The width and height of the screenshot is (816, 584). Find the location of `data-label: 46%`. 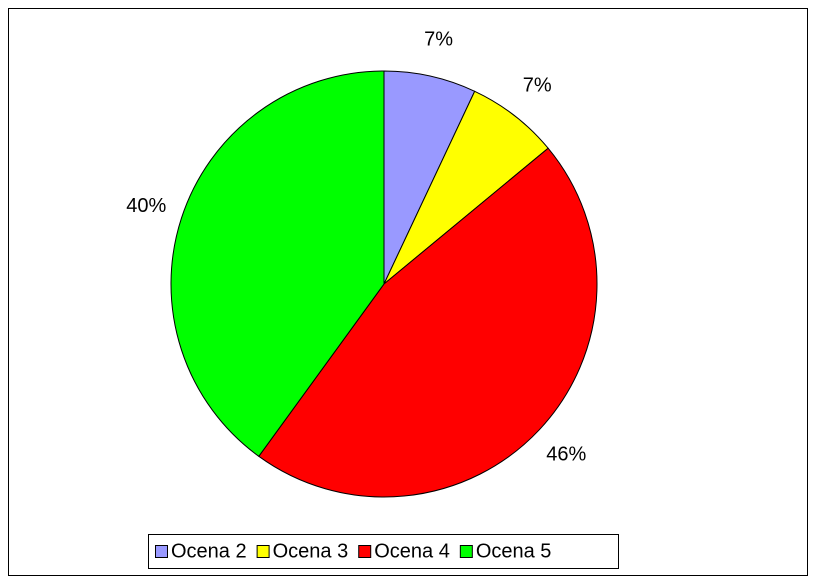

data-label: 46% is located at coordinates (566, 454).